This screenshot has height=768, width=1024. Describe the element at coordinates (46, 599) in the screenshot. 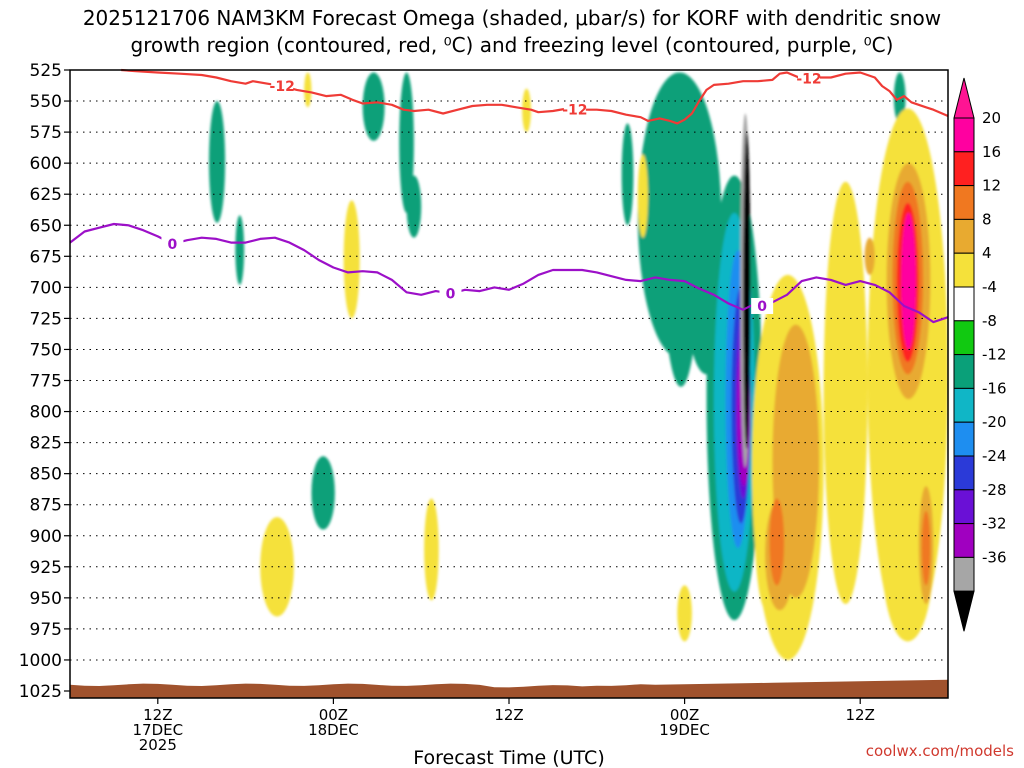

I see `ytick-label-950: 950` at that location.